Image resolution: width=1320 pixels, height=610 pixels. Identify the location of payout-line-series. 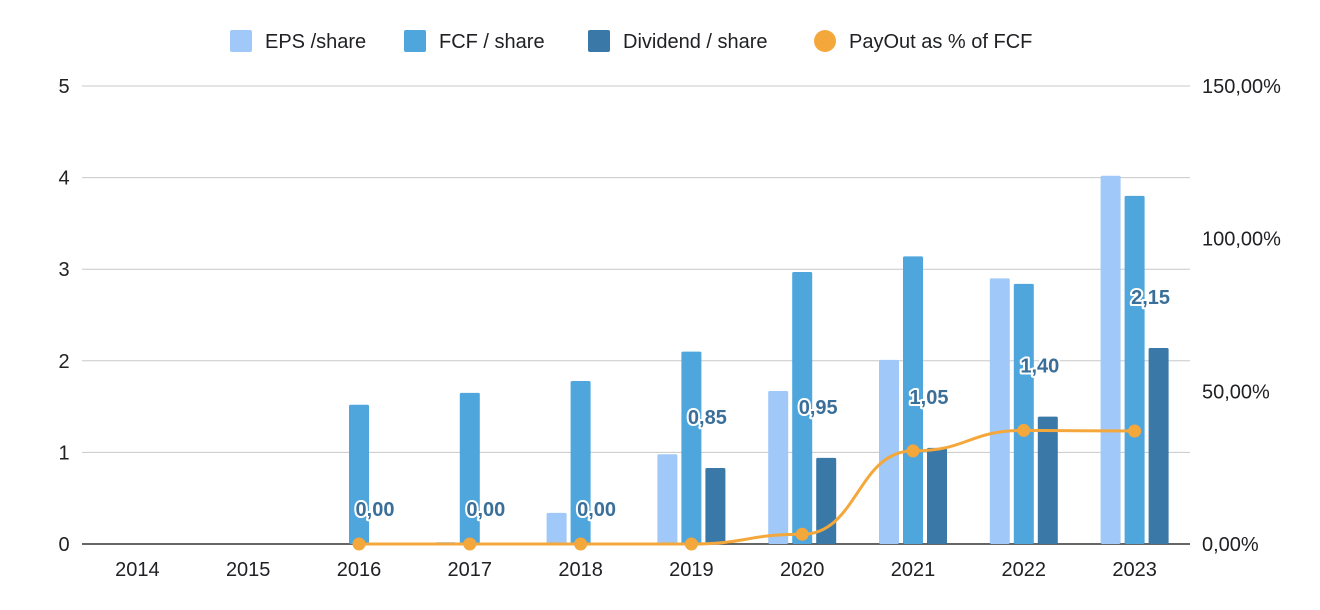
(747, 487).